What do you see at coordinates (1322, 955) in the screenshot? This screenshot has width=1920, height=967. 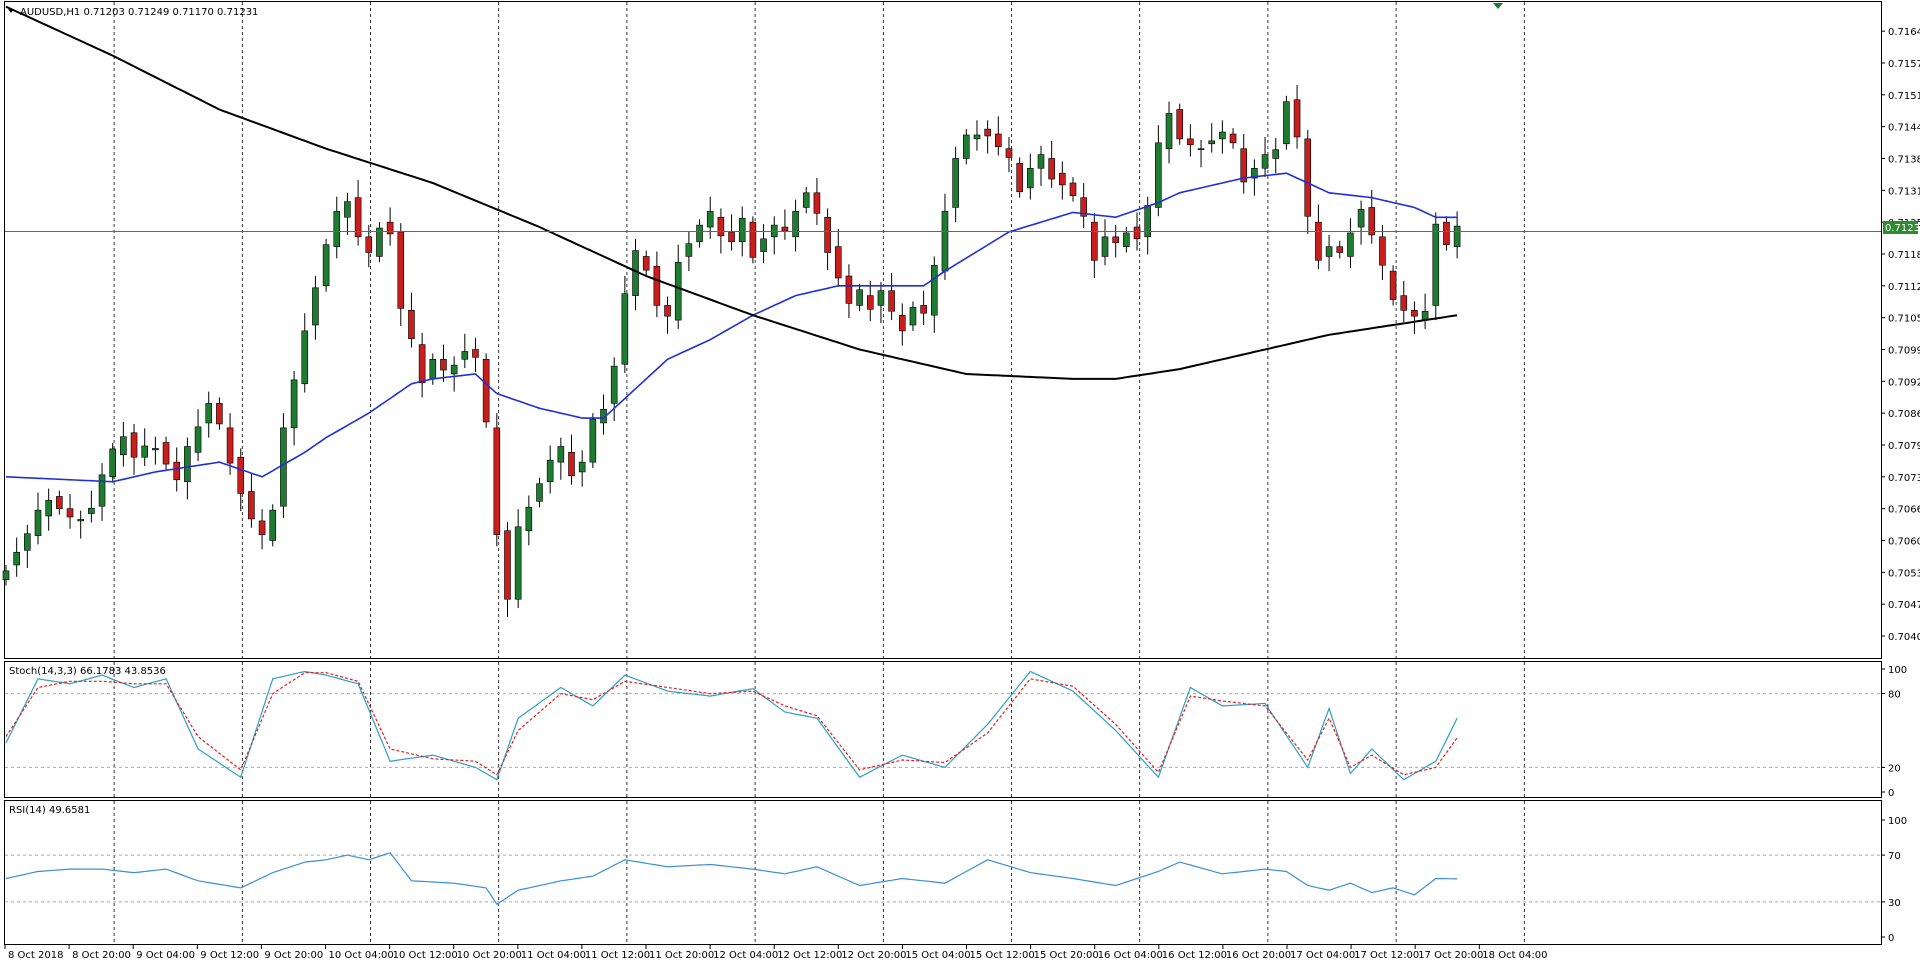 I see `time-axis-label: 17 Oct 04:00` at bounding box center [1322, 955].